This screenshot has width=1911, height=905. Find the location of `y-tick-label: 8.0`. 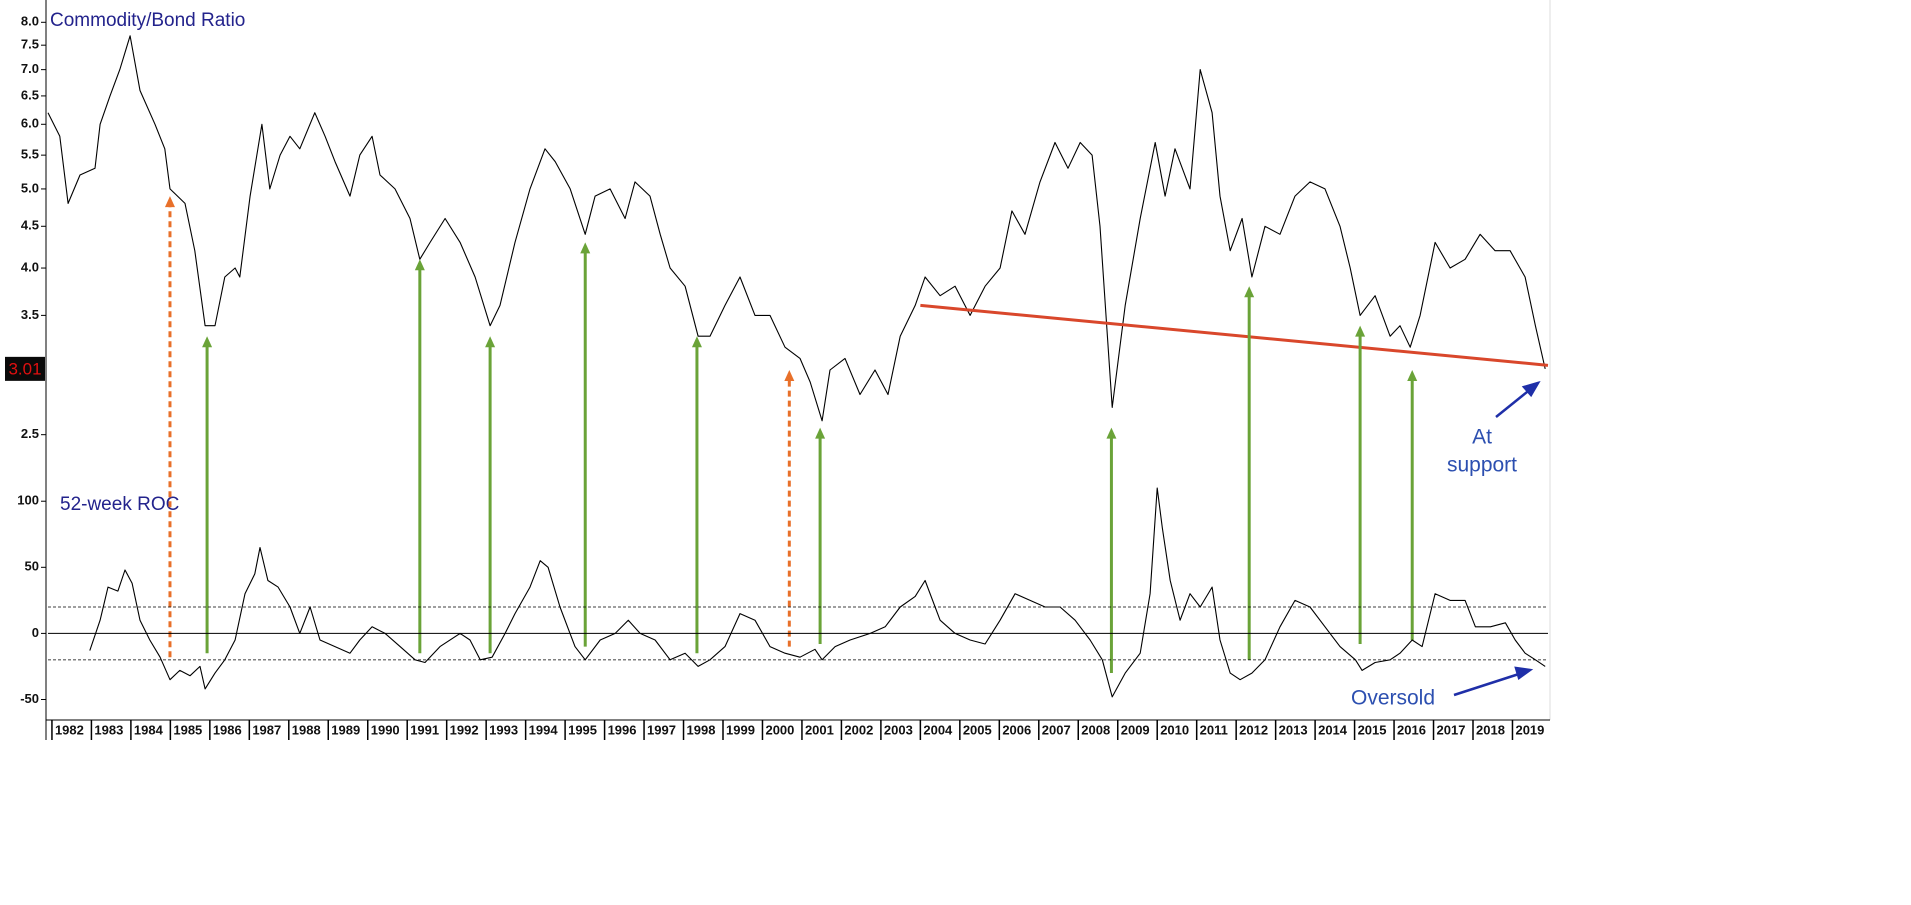

y-tick-label: 8.0 is located at coordinates (30, 21).